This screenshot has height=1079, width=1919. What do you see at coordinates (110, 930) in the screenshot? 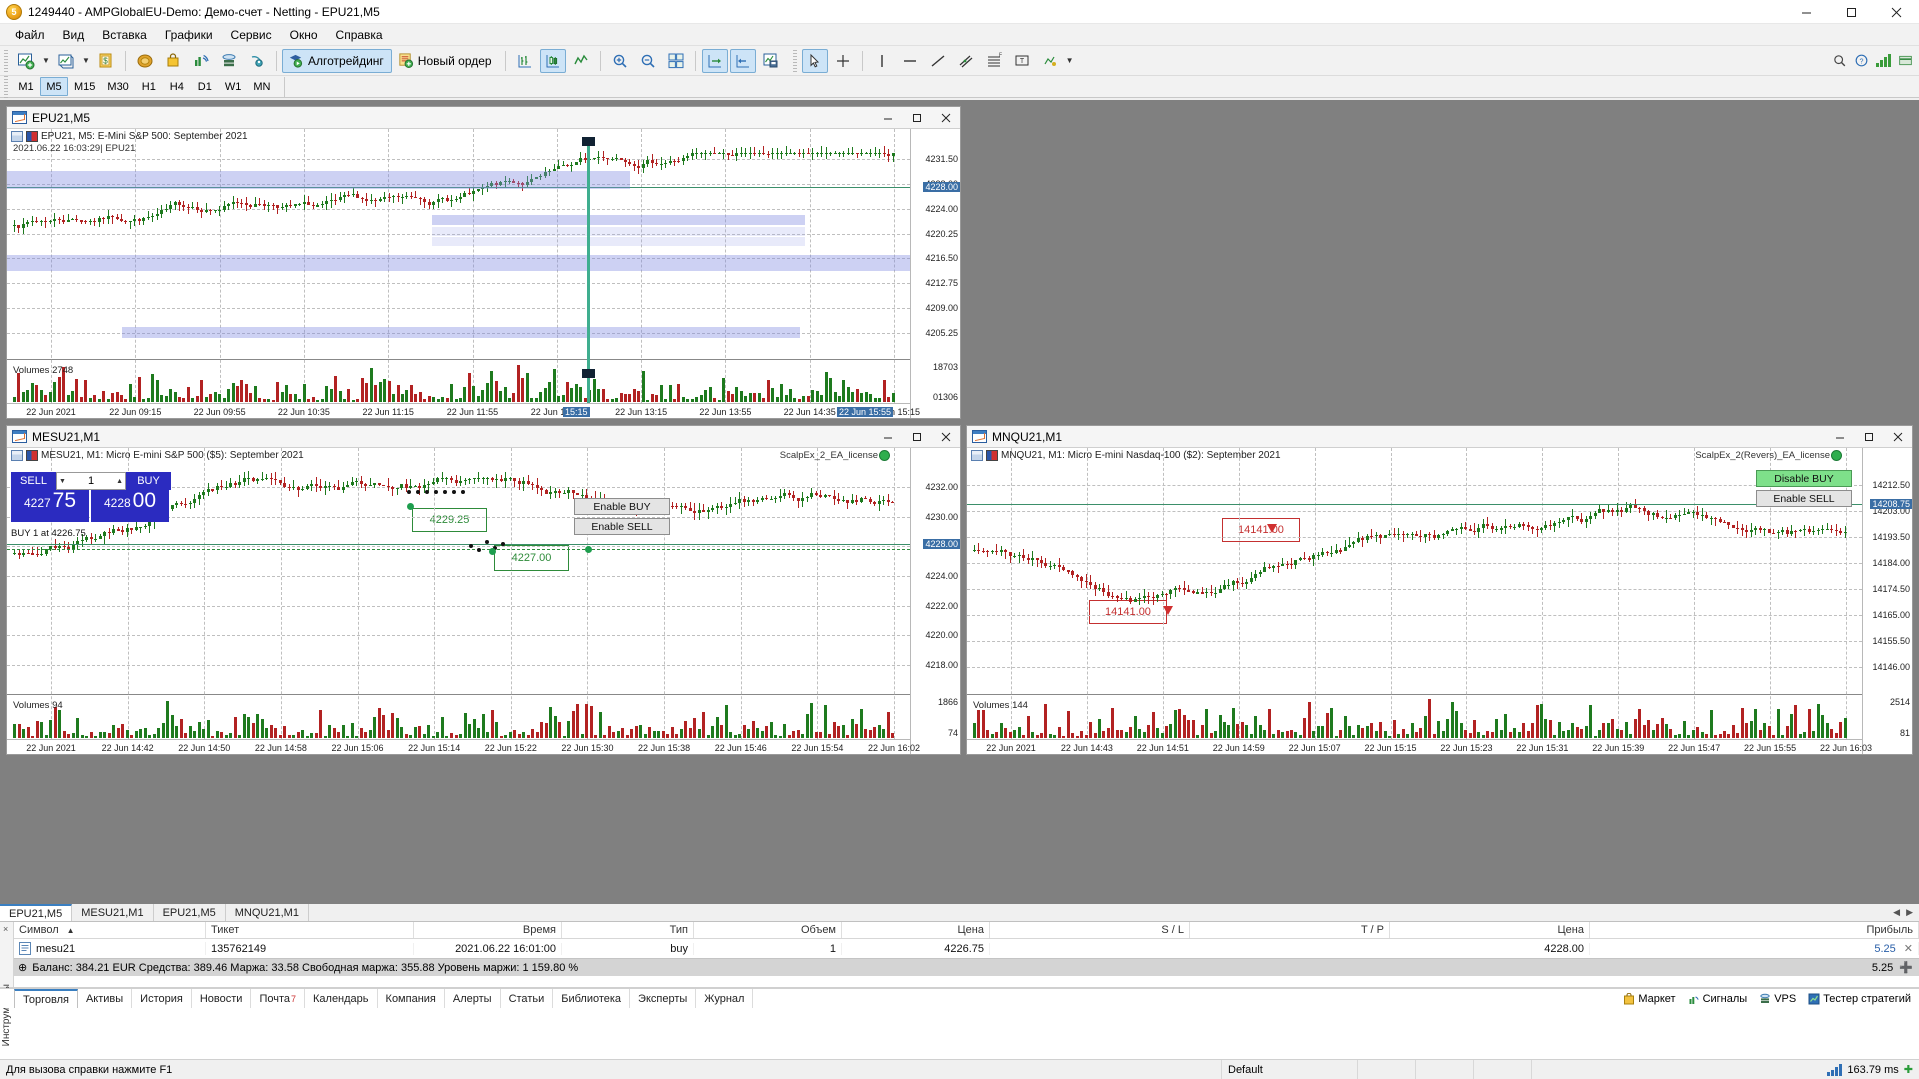
I see `column-header-symbol: Символ ▲` at bounding box center [110, 930].